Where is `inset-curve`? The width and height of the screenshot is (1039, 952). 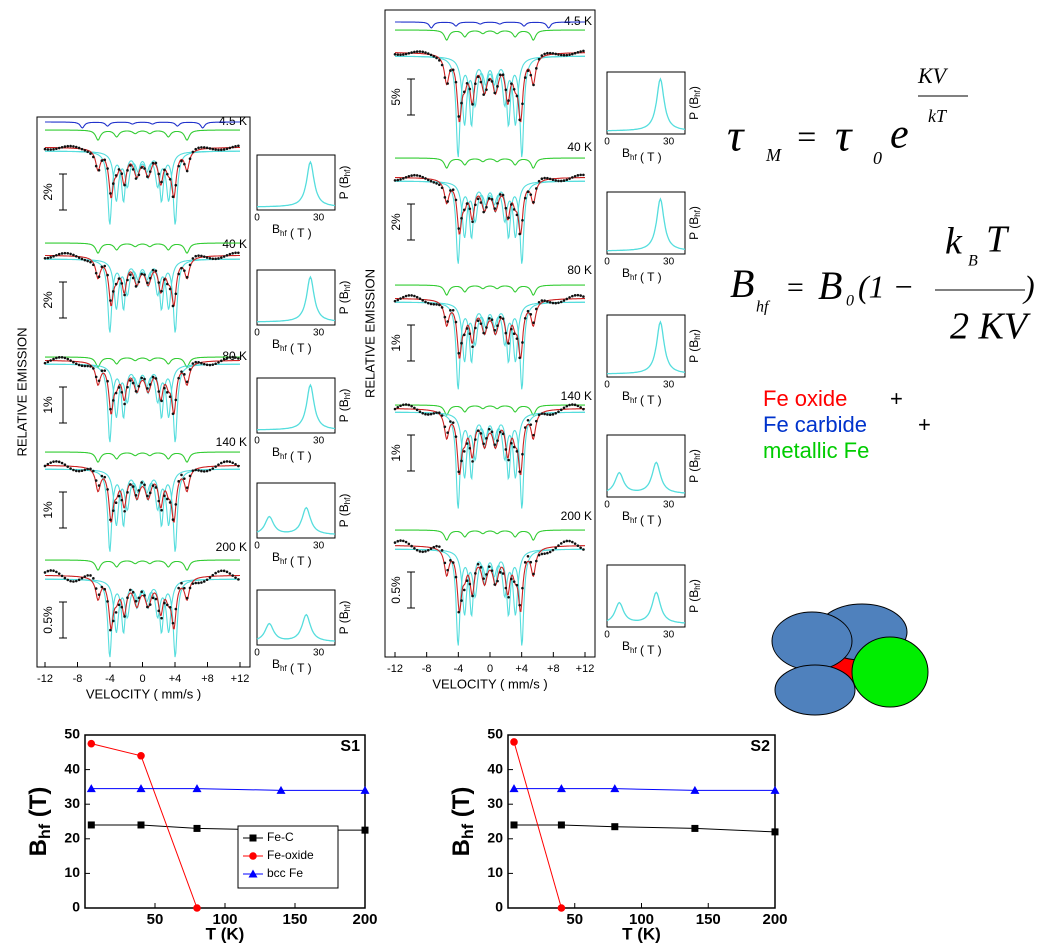 inset-curve is located at coordinates (646, 104).